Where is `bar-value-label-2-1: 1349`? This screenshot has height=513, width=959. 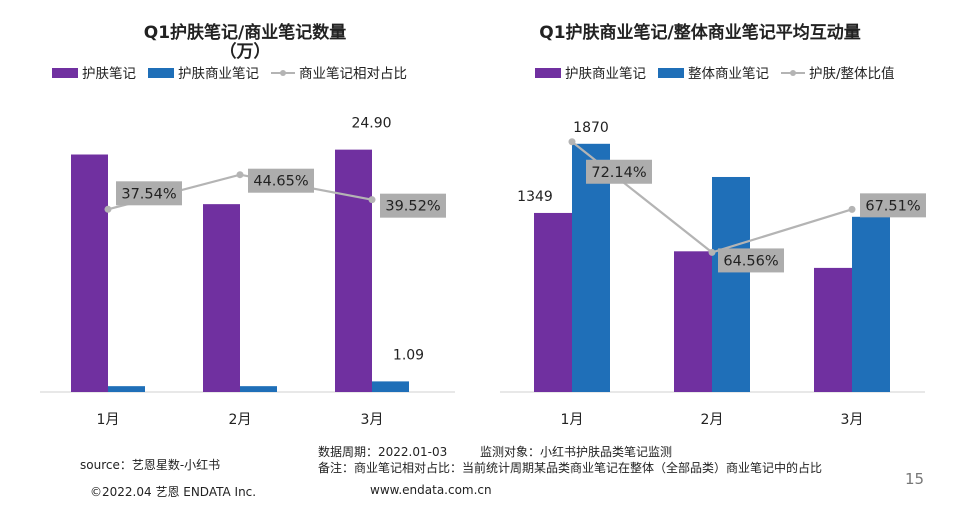 bar-value-label-2-1: 1349 is located at coordinates (535, 197).